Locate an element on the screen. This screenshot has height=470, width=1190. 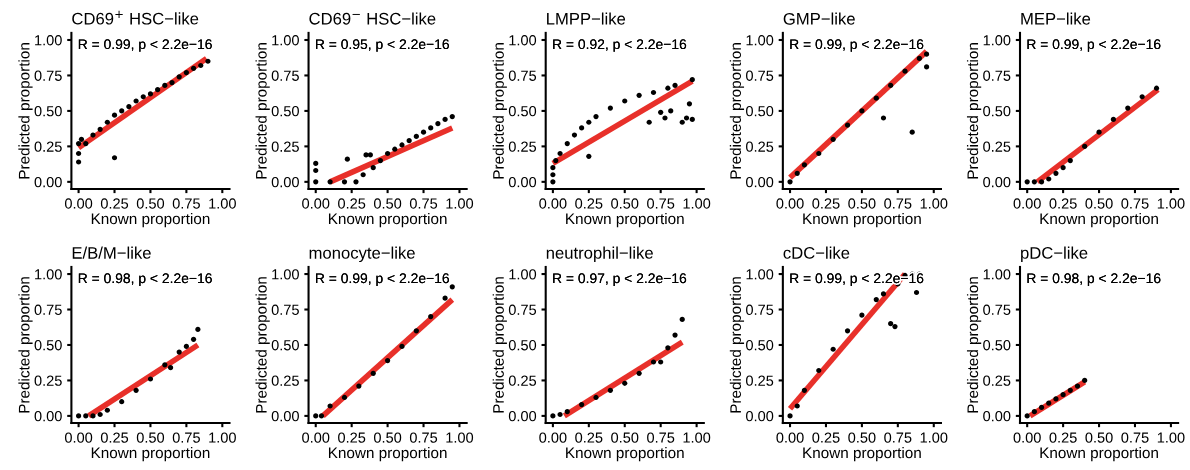
y-tick-label: 0.50 is located at coordinates (48, 345).